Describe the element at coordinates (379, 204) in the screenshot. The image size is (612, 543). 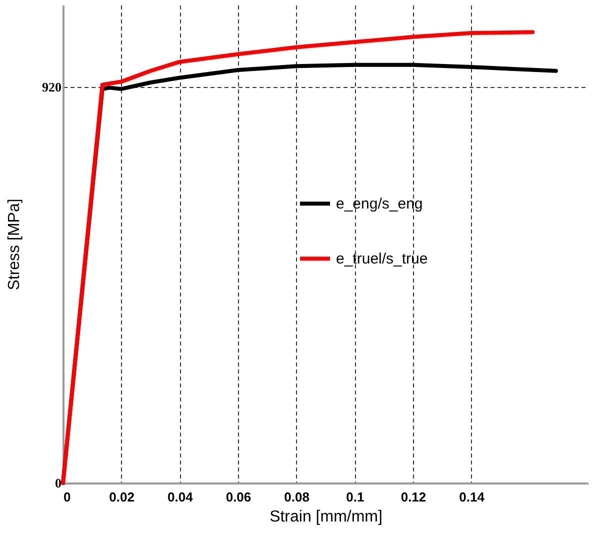
I see `legend-label: e_eng/s_eng` at that location.